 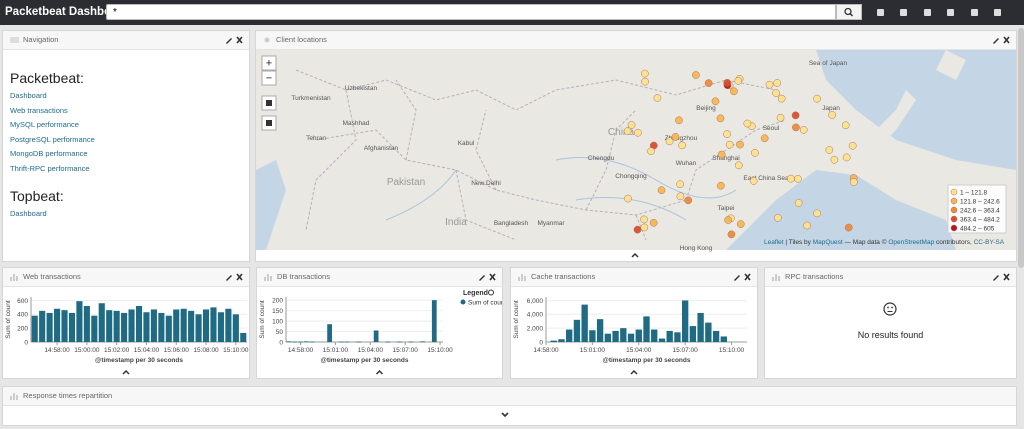 I want to click on search-input: *, so click(x=471, y=12).